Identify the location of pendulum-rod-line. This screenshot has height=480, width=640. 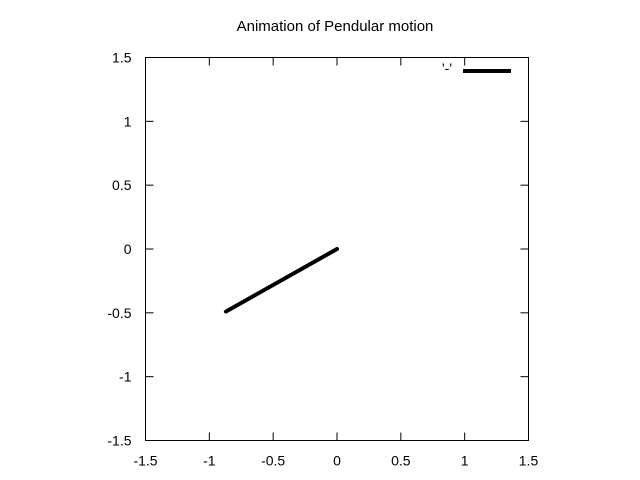
(281, 280).